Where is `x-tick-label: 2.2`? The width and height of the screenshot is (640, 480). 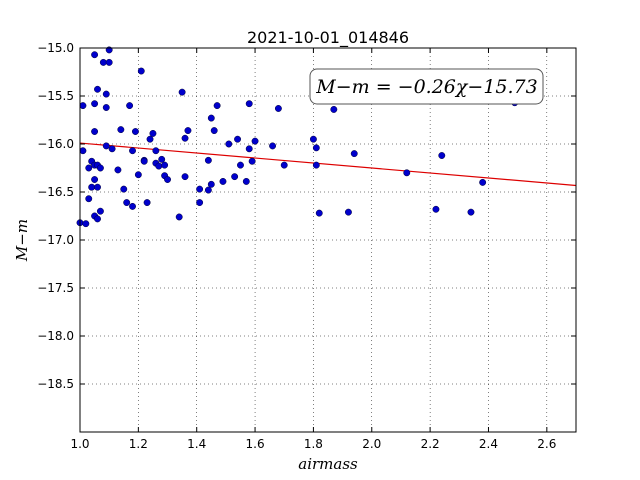
x-tick-label: 2.2 is located at coordinates (430, 444).